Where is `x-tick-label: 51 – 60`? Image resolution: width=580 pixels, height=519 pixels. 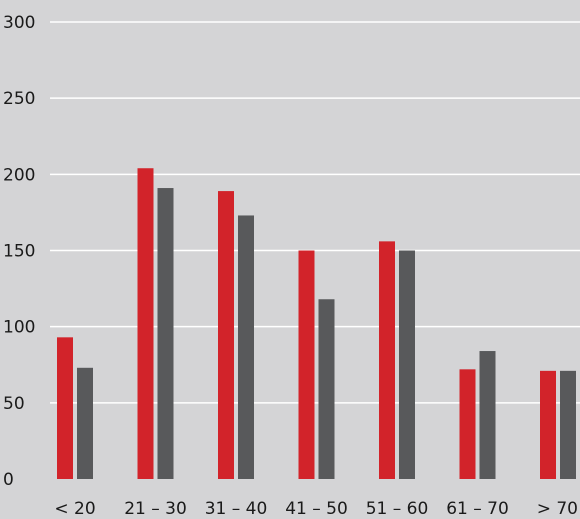
x-tick-label: 51 – 60 is located at coordinates (397, 509).